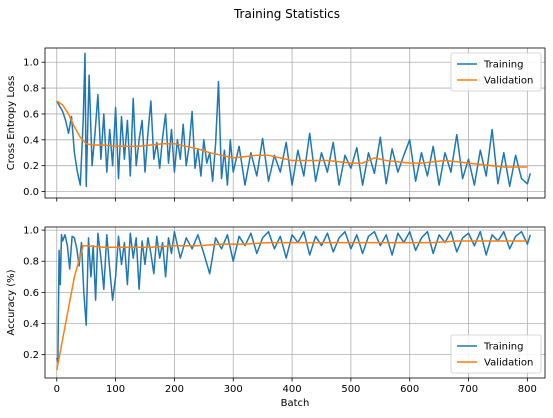  I want to click on series-line-validation, so click(292, 134).